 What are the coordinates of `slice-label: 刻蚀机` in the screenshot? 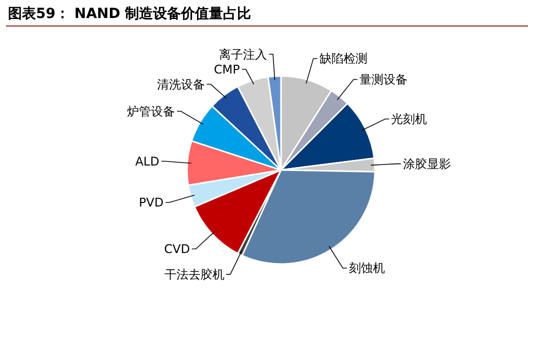 It's located at (366, 268).